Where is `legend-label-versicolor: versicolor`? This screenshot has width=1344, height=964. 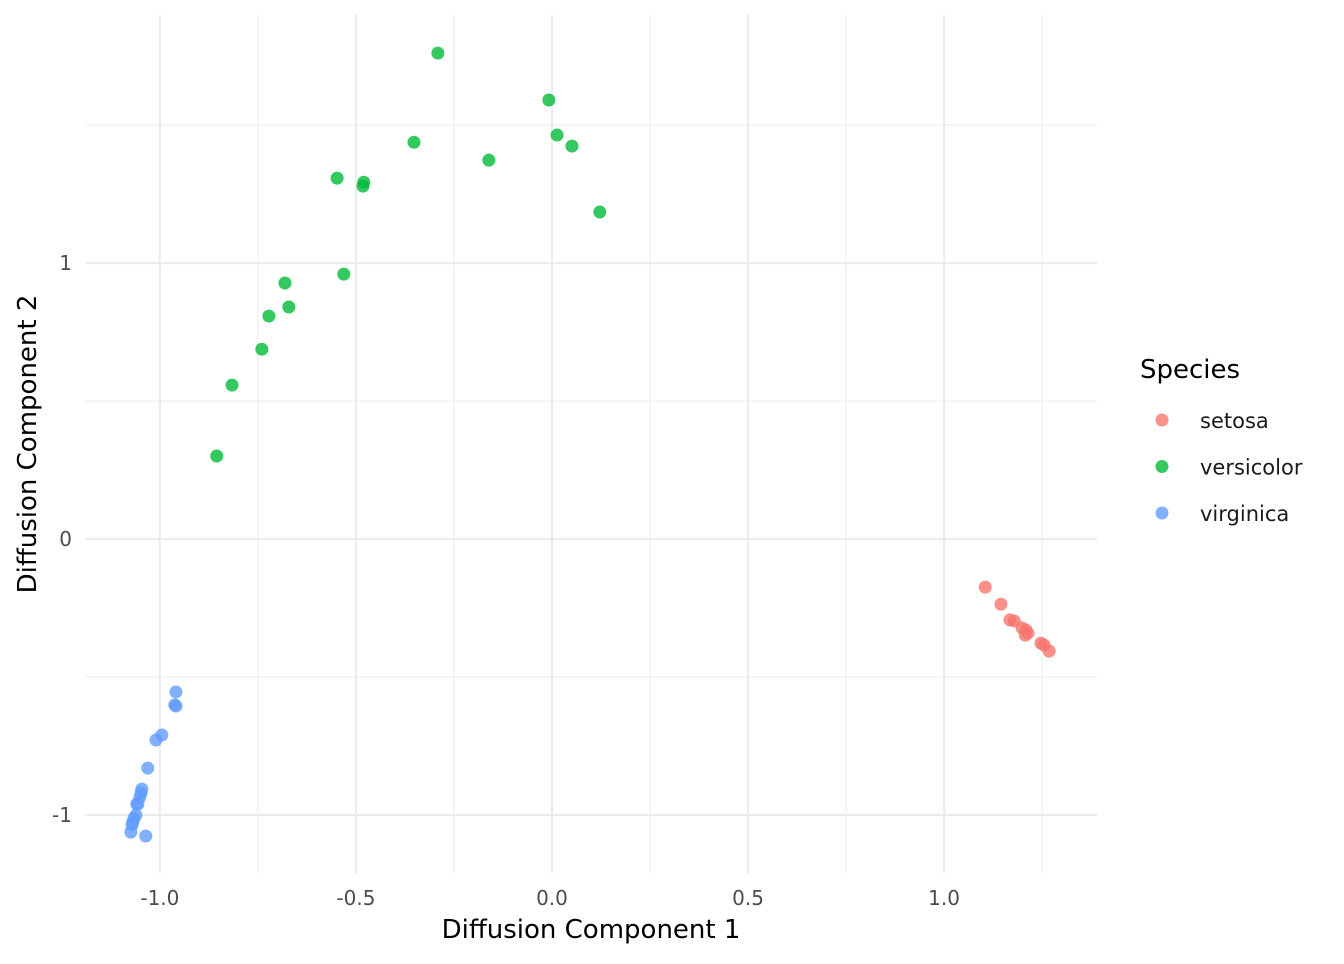 legend-label-versicolor: versicolor is located at coordinates (1251, 468).